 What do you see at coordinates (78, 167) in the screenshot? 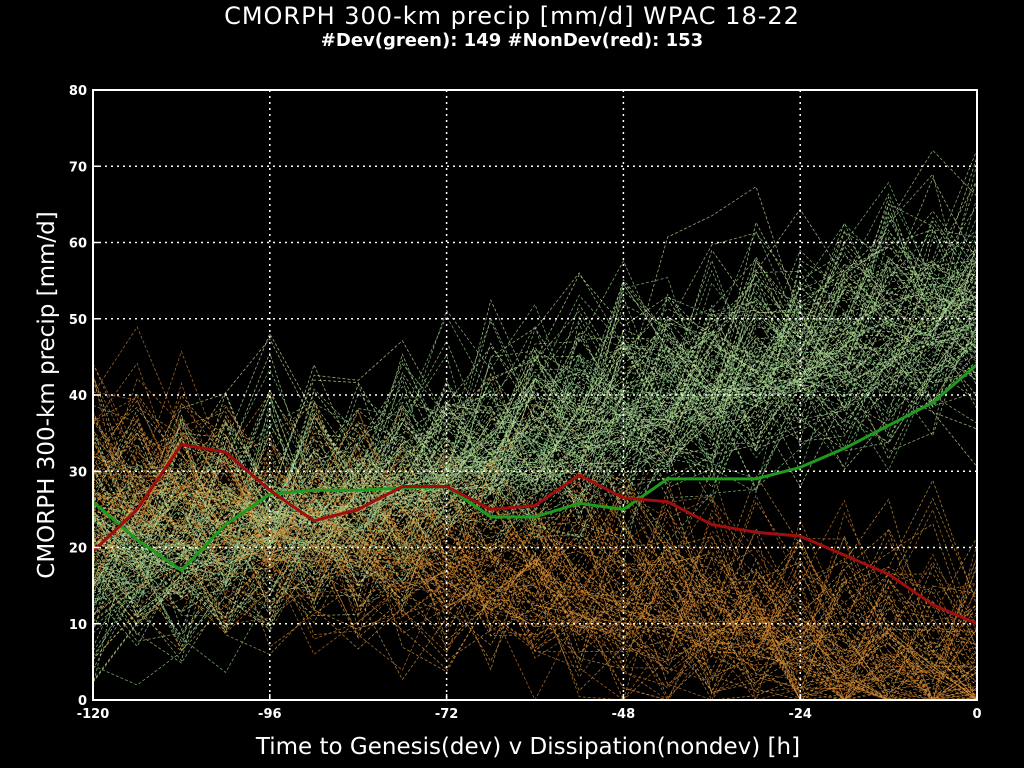
I see `y-tick-label: 70` at bounding box center [78, 167].